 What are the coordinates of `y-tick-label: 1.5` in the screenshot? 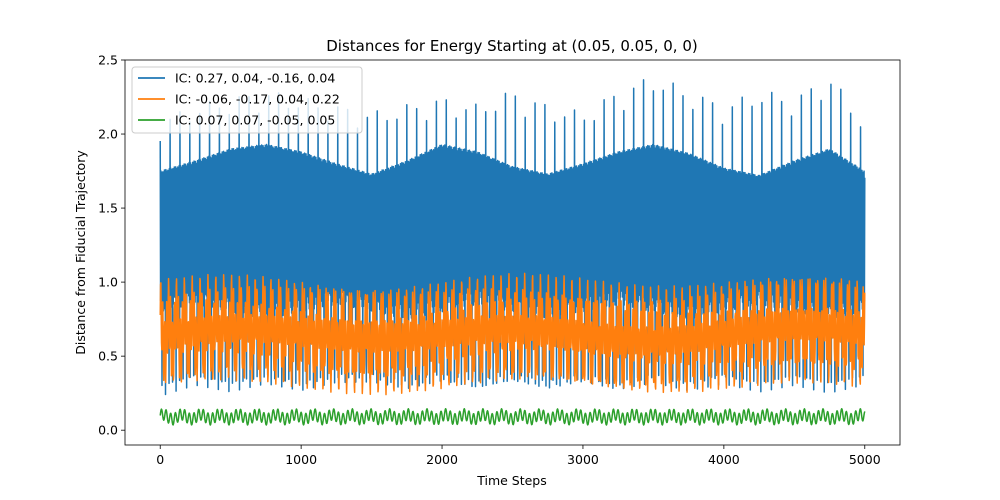 It's located at (108, 208).